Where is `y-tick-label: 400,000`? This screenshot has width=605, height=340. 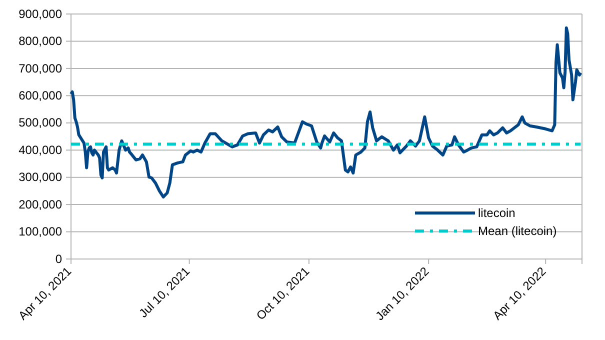
y-tick-label: 400,000 is located at coordinates (40, 149).